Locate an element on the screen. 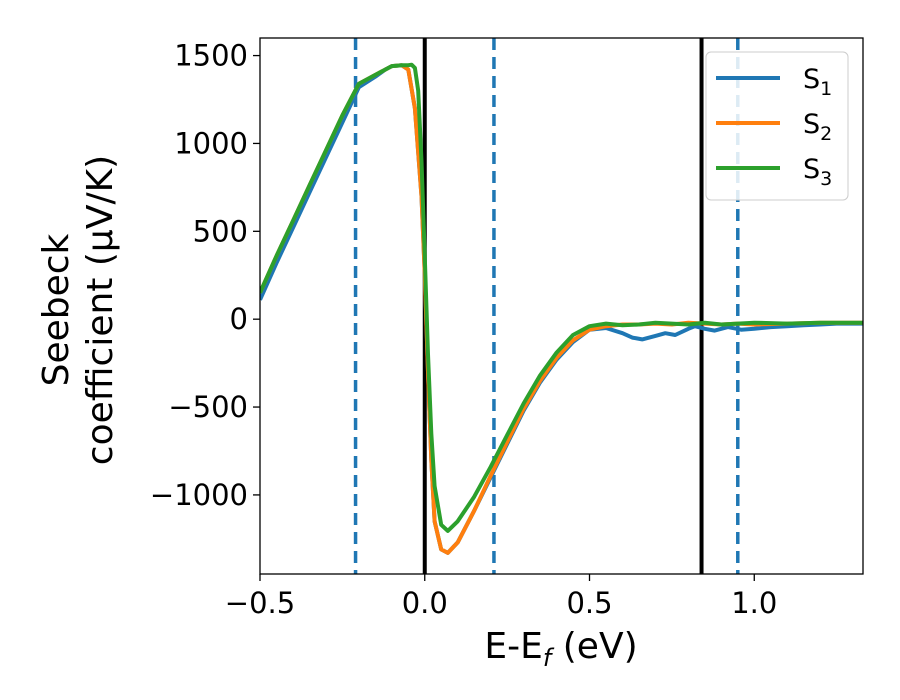 The height and width of the screenshot is (700, 900). legend-label-s1: S1 is located at coordinates (817, 82).